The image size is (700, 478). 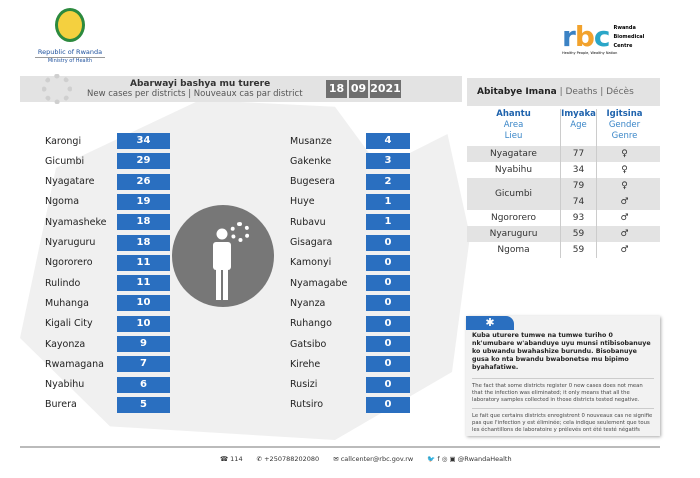 What do you see at coordinates (350, 161) in the screenshot?
I see `district-row: Gakenke 3` at bounding box center [350, 161].